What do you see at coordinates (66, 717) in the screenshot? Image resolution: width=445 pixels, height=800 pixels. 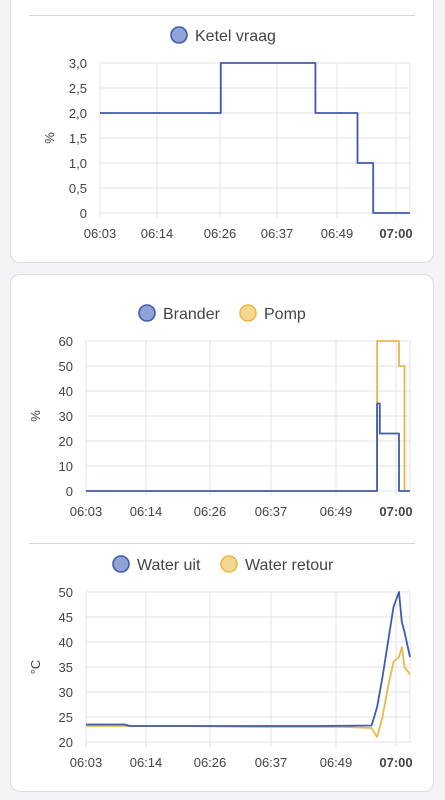 I see `y-tick-label: 25` at bounding box center [66, 717].